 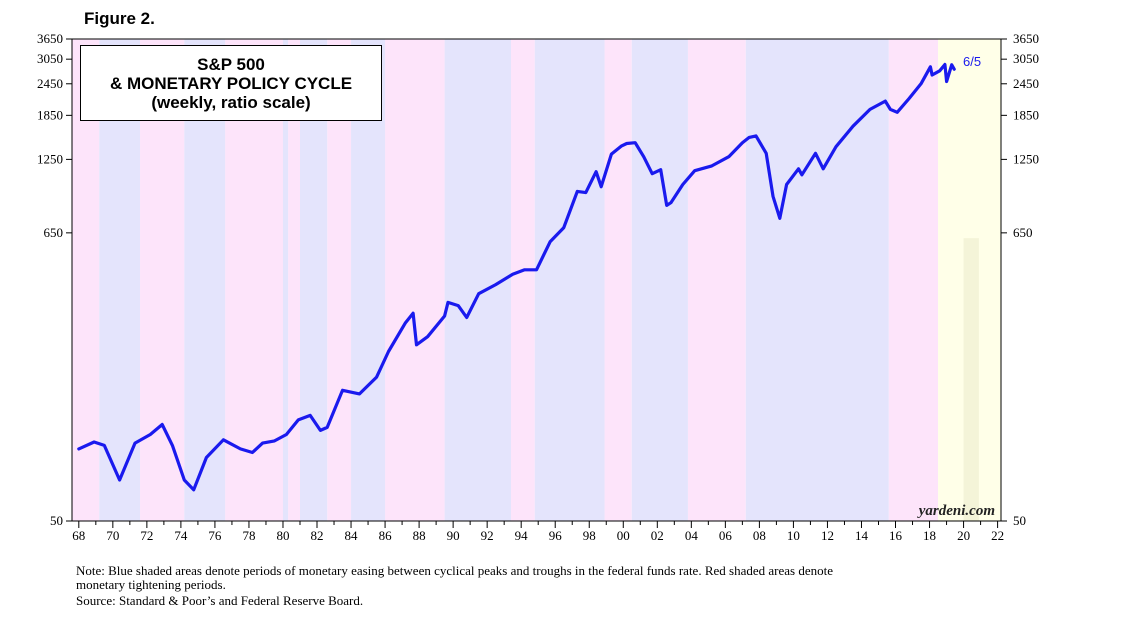 I want to click on y-tick-label-left: 1850, so click(x=50, y=114).